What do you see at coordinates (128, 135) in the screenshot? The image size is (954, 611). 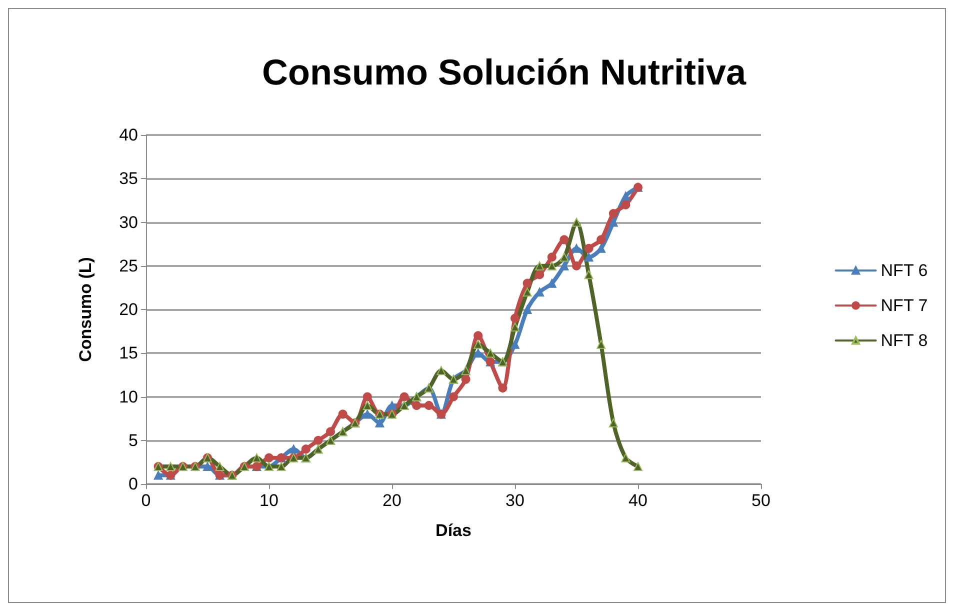 I see `y-tick-label: 40` at bounding box center [128, 135].